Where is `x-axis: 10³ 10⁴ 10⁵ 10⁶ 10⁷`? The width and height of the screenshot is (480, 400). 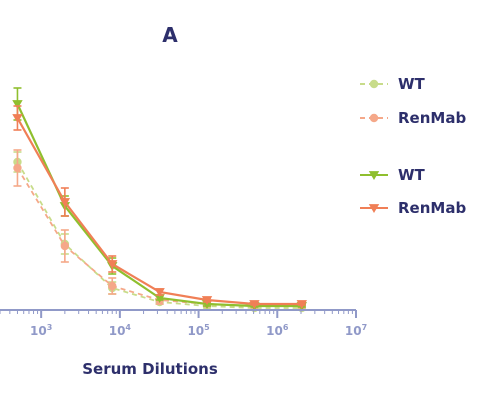
x-axis: 10³ 10⁴ 10⁵ 10⁶ 10⁷ is located at coordinates (183, 323).